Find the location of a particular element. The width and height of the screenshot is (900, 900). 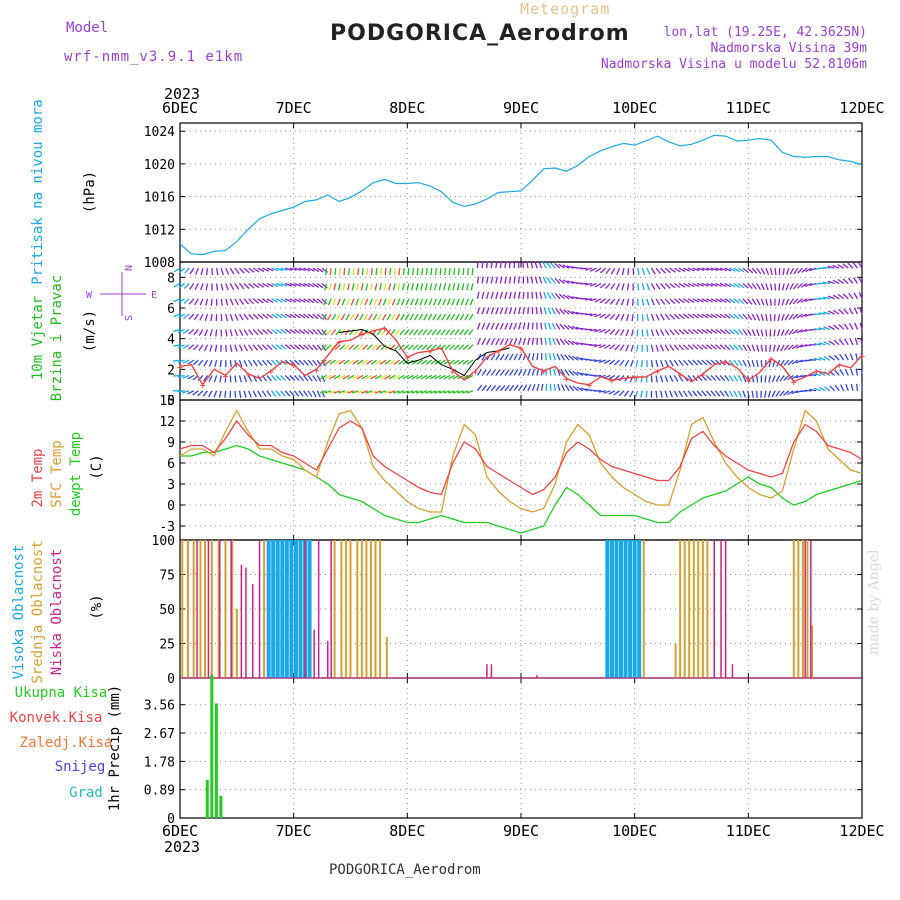

y-tick-label: 0 is located at coordinates (171, 679).